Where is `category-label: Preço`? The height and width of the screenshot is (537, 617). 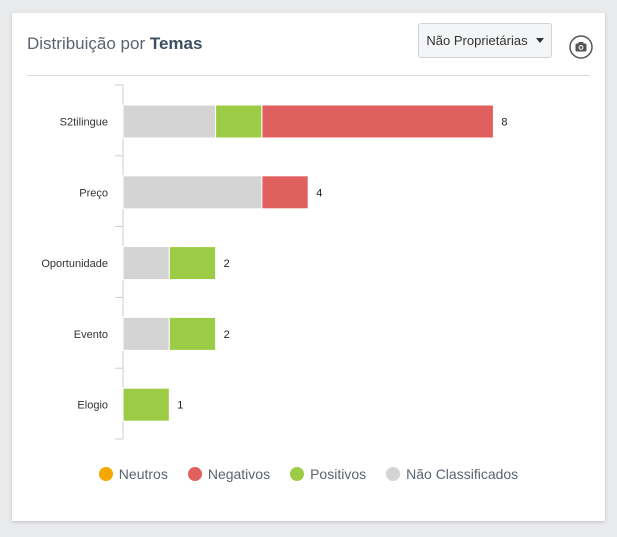 category-label: Preço is located at coordinates (93, 193).